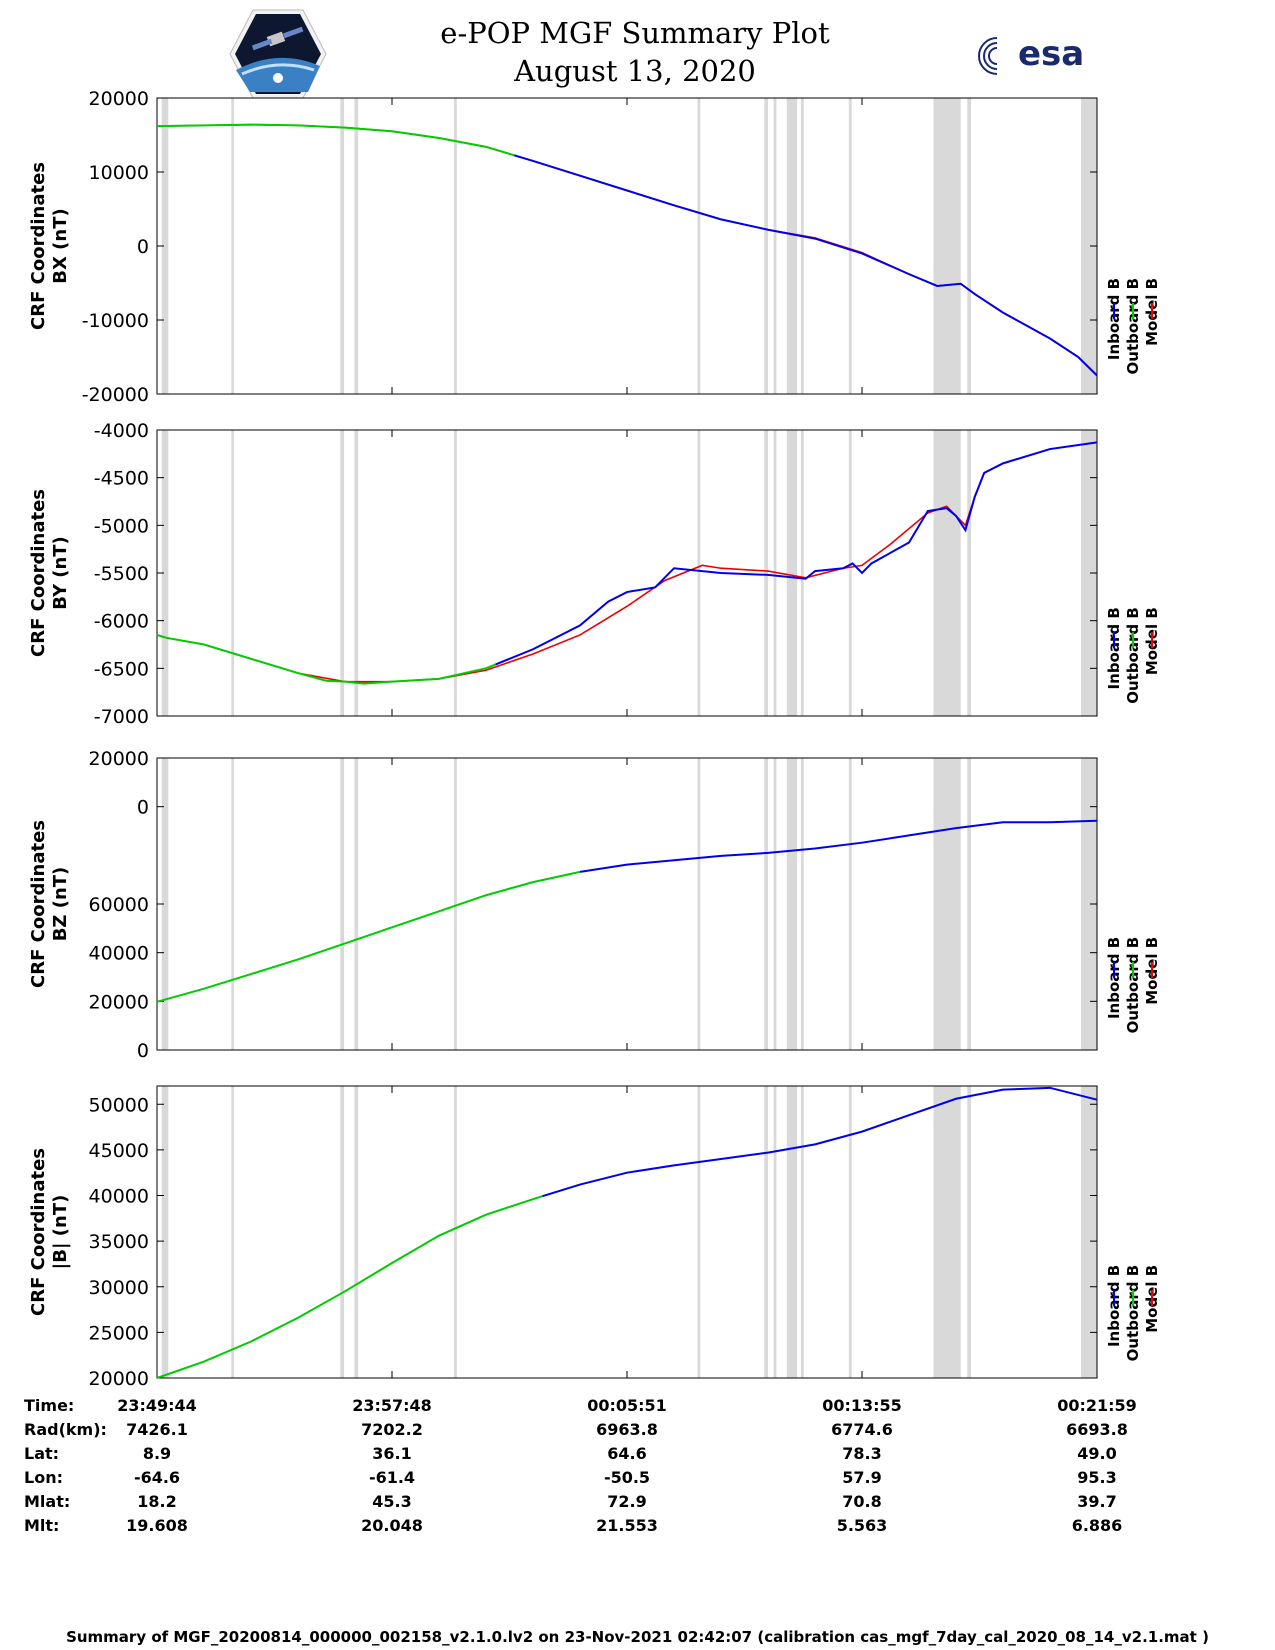 The image size is (1275, 1650). What do you see at coordinates (1097, 1525) in the screenshot?
I see `ephemeris-value: 6.886` at bounding box center [1097, 1525].